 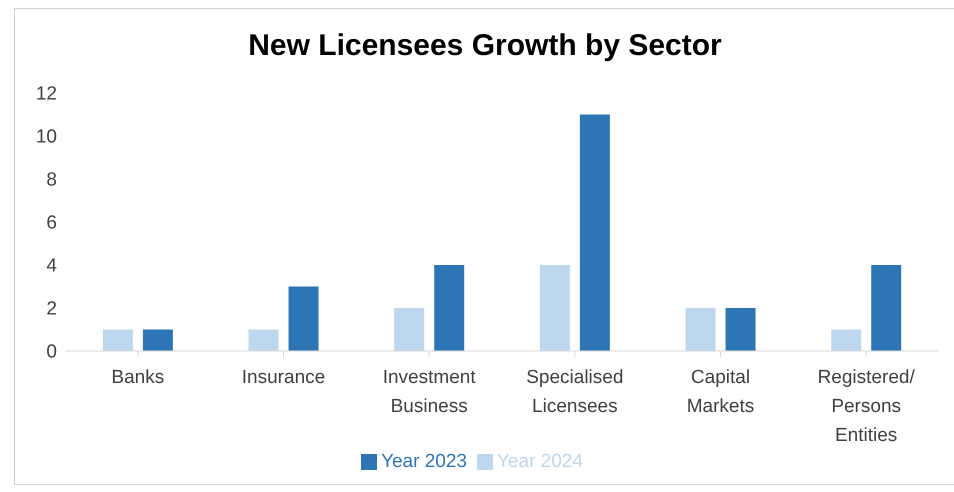 What do you see at coordinates (51, 309) in the screenshot?
I see `y-tick-label: 2` at bounding box center [51, 309].